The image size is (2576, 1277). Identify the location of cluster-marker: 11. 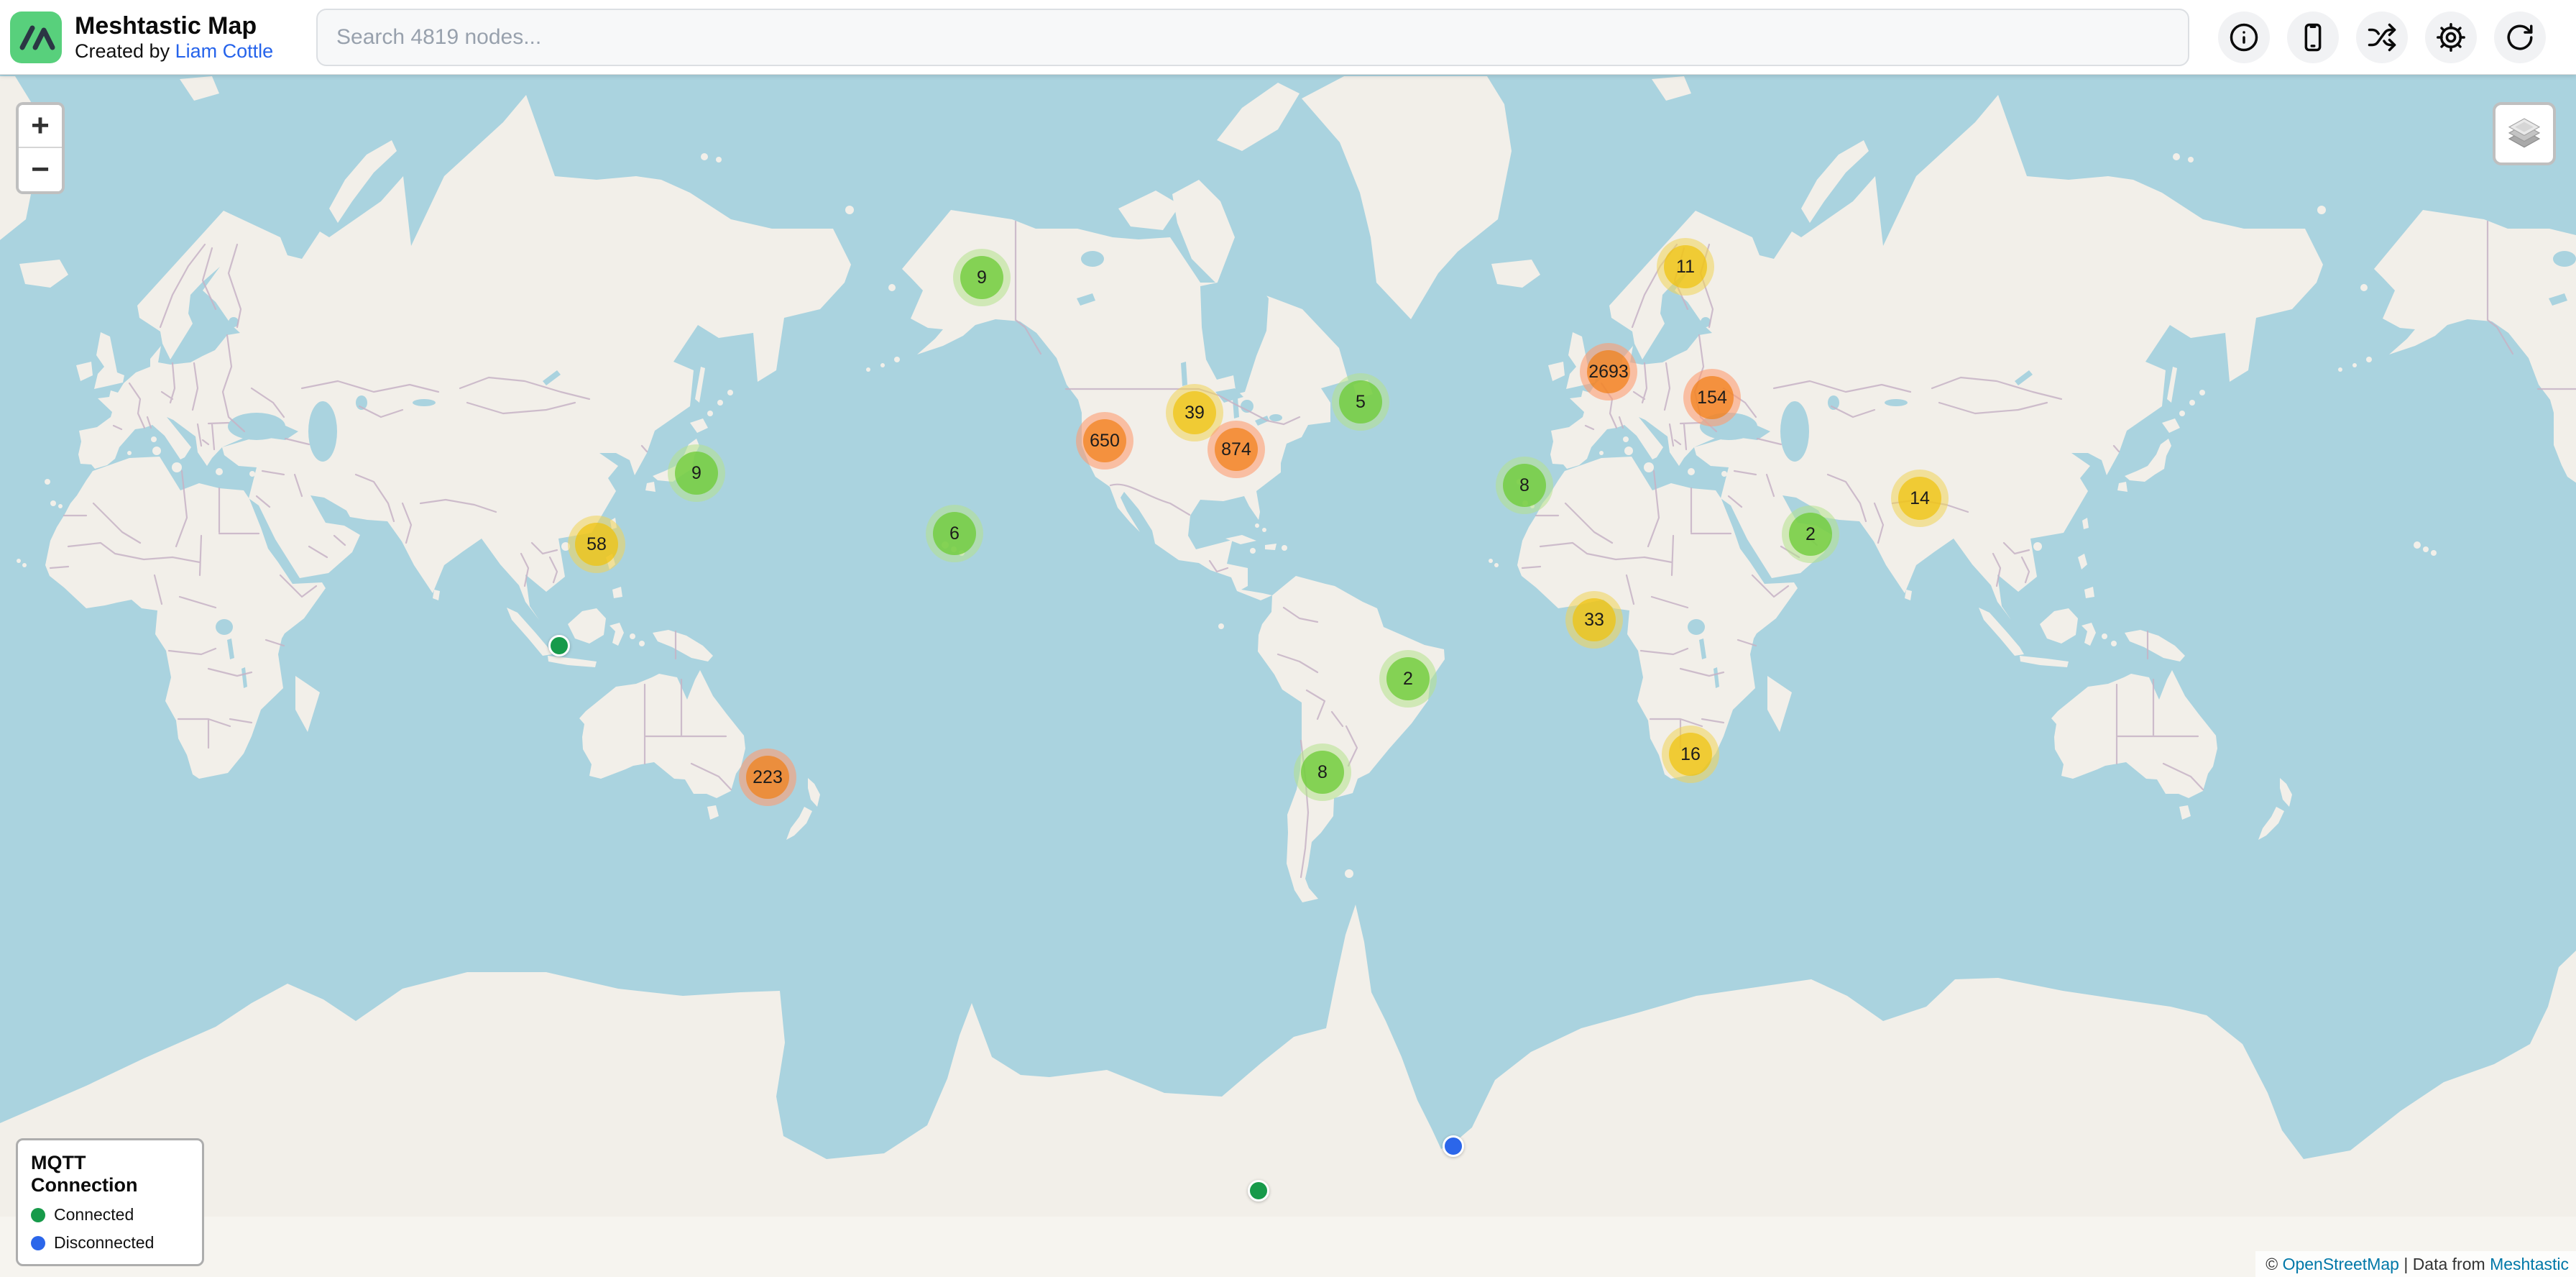
(1685, 267).